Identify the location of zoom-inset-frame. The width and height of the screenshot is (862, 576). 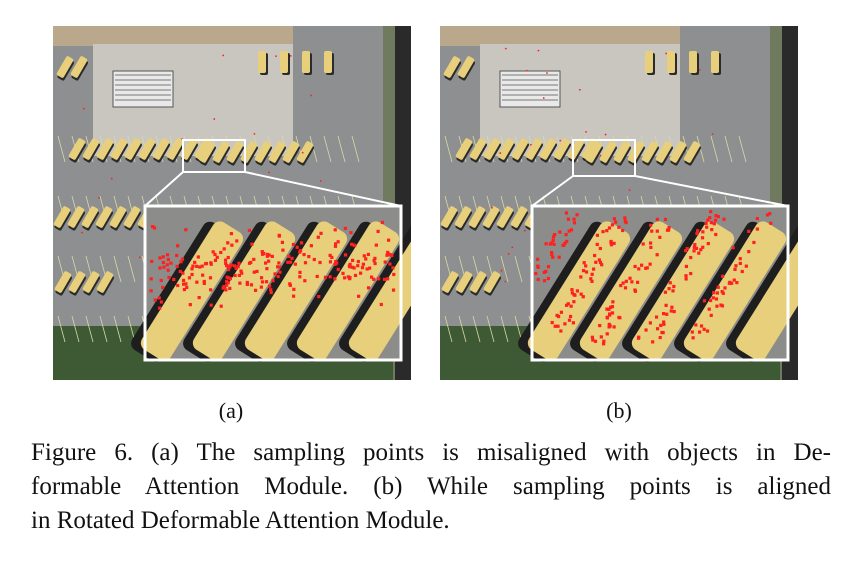
(273, 283).